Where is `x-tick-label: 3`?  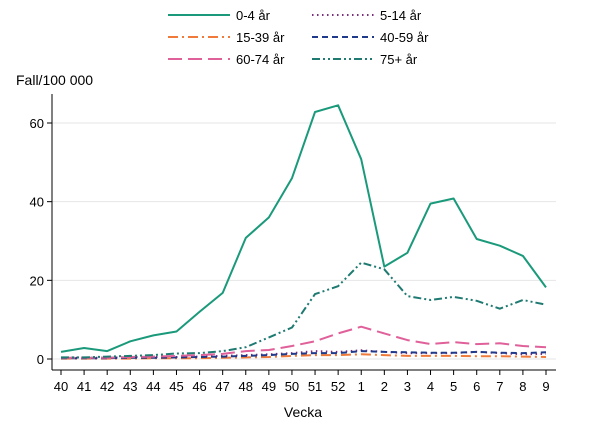
x-tick-label: 3 is located at coordinates (407, 386).